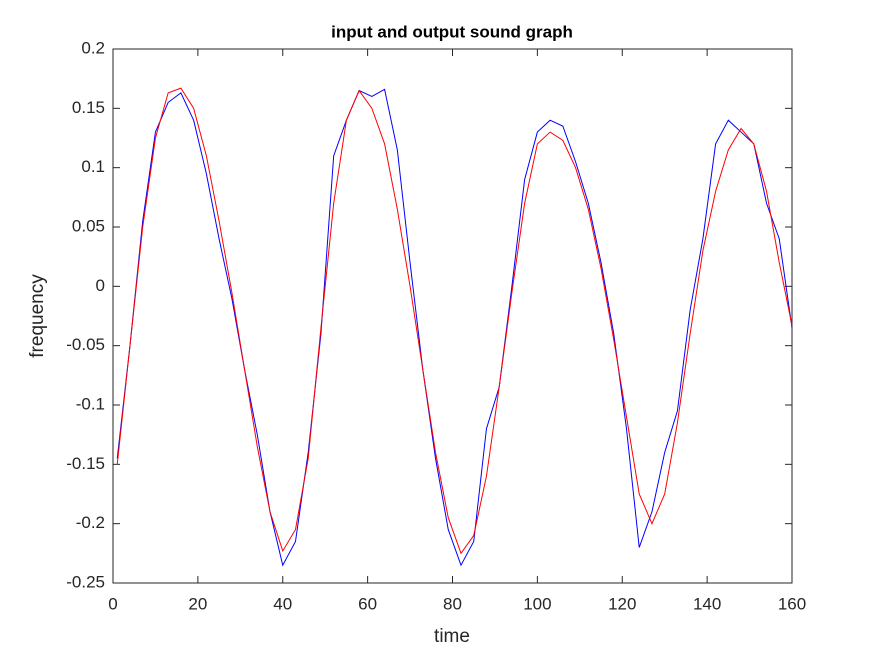 Image resolution: width=875 pixels, height=656 pixels. I want to click on x-tick-label: 160, so click(792, 603).